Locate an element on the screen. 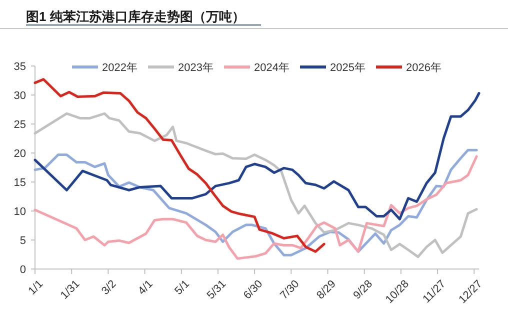 The width and height of the screenshot is (508, 320). legend-label: 2022年 is located at coordinates (120, 68).